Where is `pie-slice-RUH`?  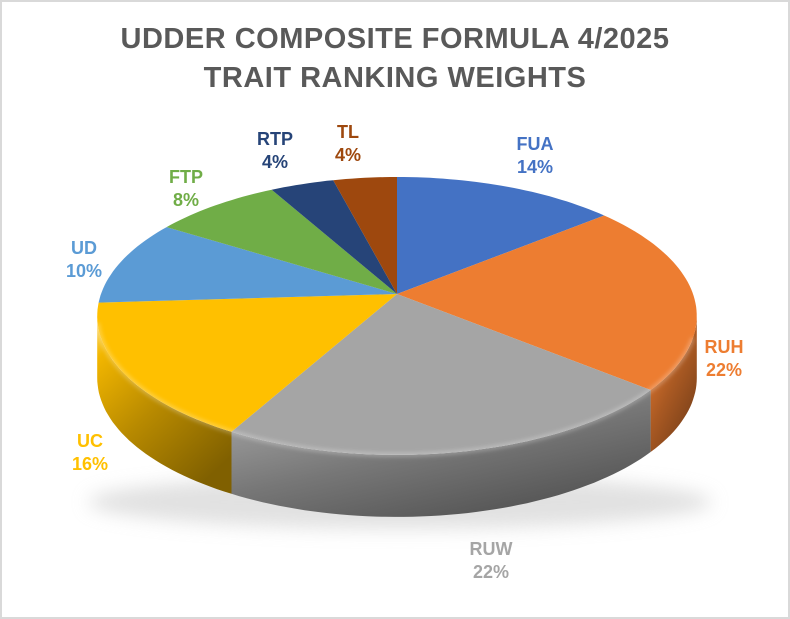 pie-slice-RUH is located at coordinates (547, 302).